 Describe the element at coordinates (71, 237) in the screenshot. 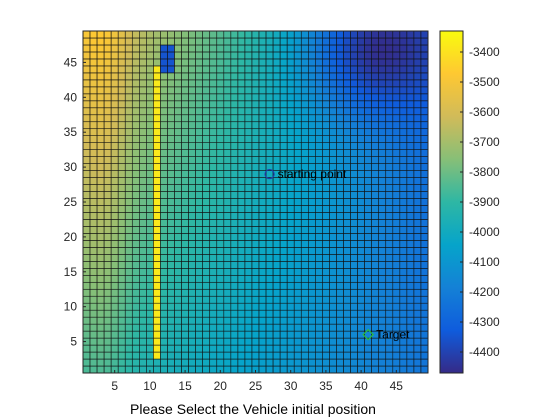

I see `y-tick-label: 20` at that location.